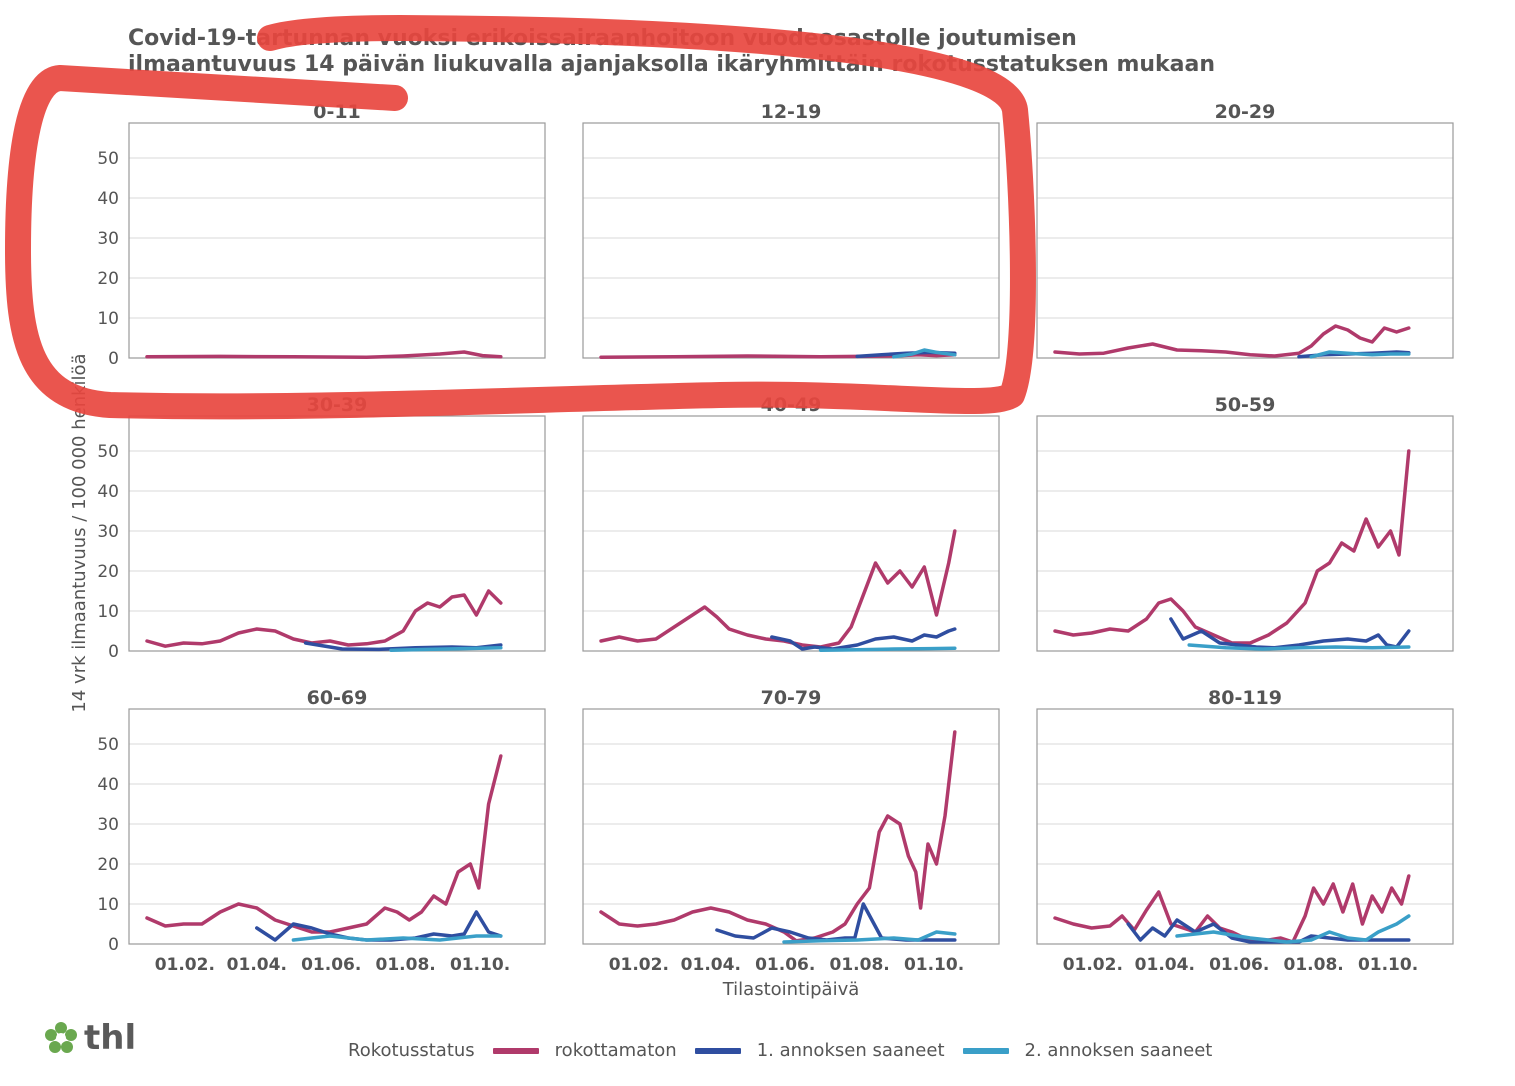 The image size is (1515, 1086). I want to click on panel-80-119: 80-119 01.02. 01.04. 01.06. 01.08. 01.10., so click(1245, 831).